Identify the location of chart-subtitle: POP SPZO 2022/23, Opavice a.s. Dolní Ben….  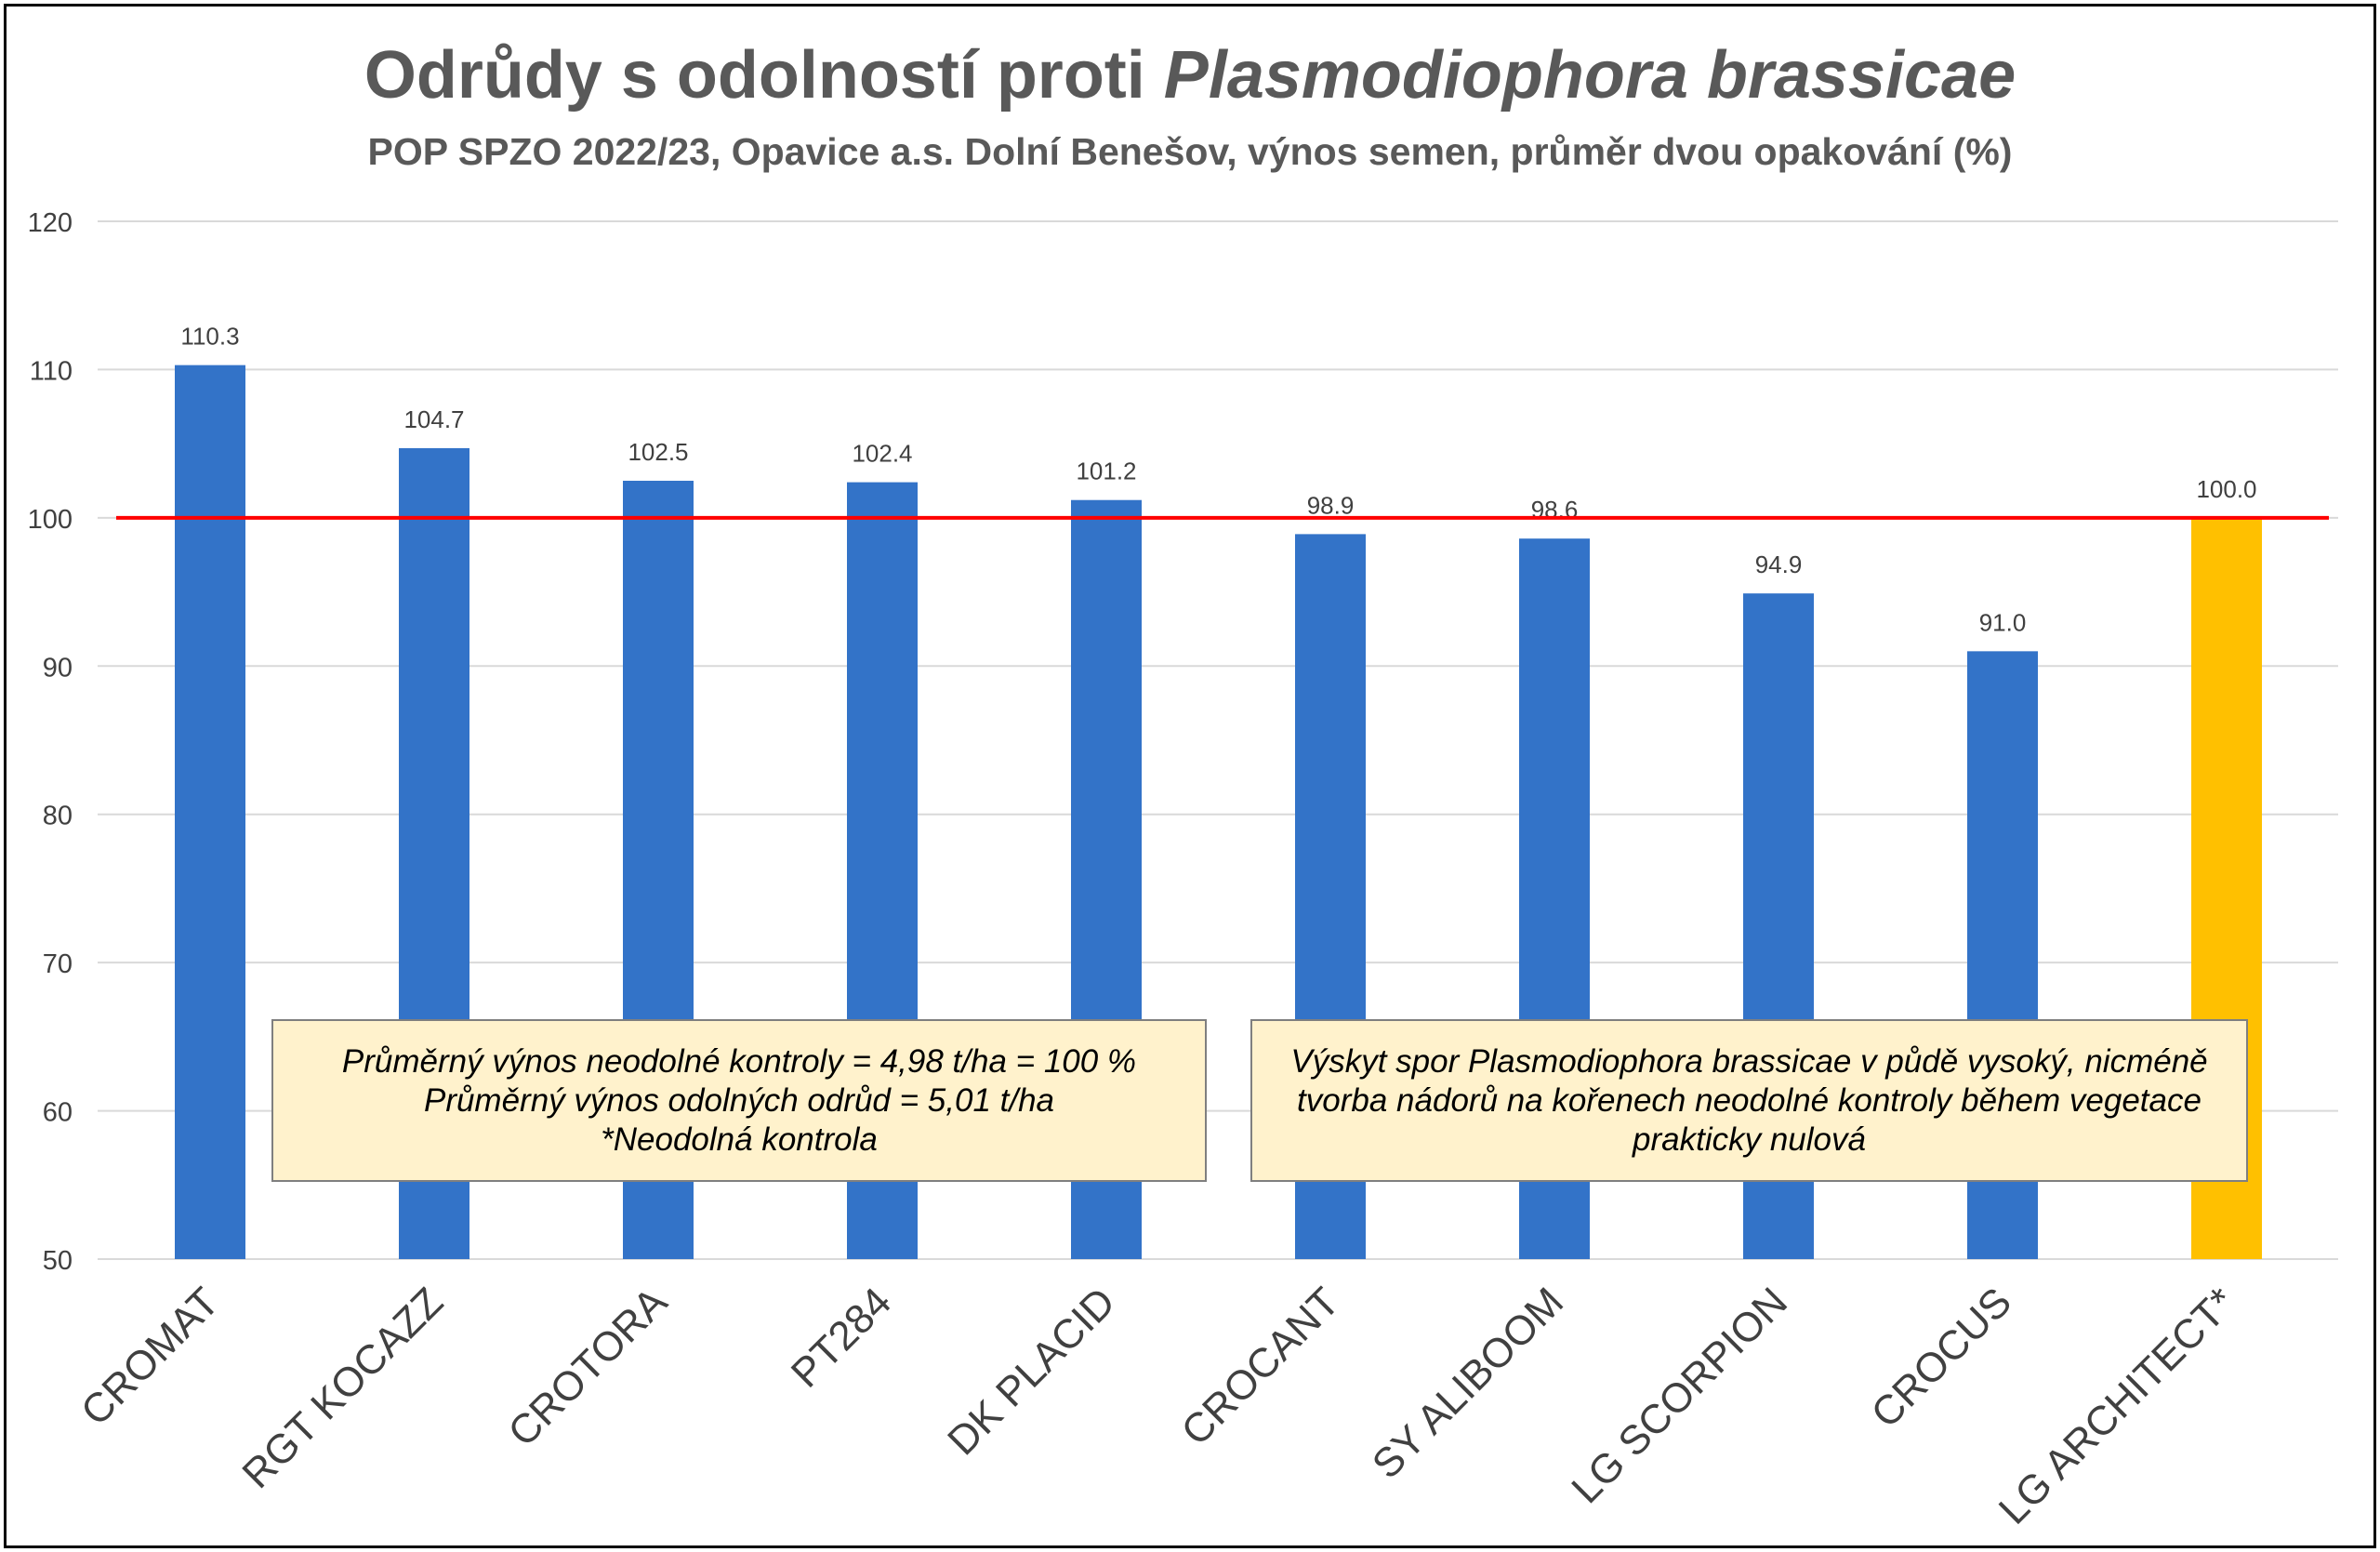
(1190, 151).